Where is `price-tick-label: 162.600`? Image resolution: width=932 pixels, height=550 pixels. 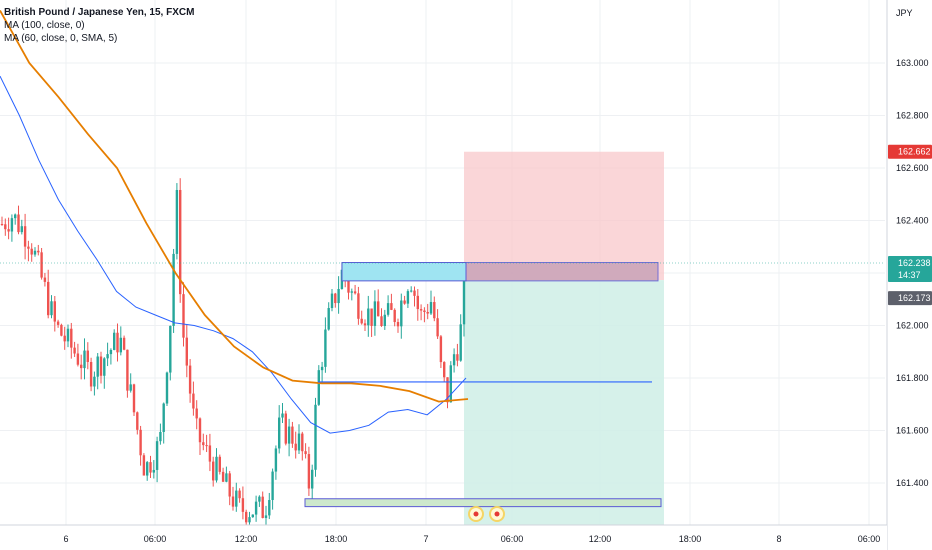 price-tick-label: 162.600 is located at coordinates (912, 168).